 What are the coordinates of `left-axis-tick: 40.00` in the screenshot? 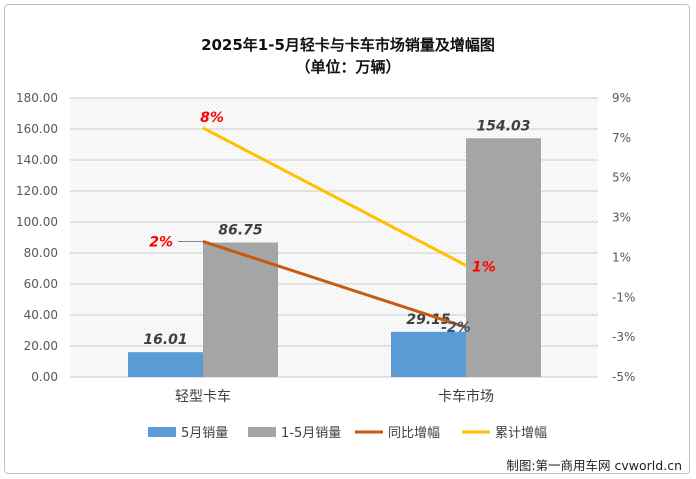 It's located at (41, 315).